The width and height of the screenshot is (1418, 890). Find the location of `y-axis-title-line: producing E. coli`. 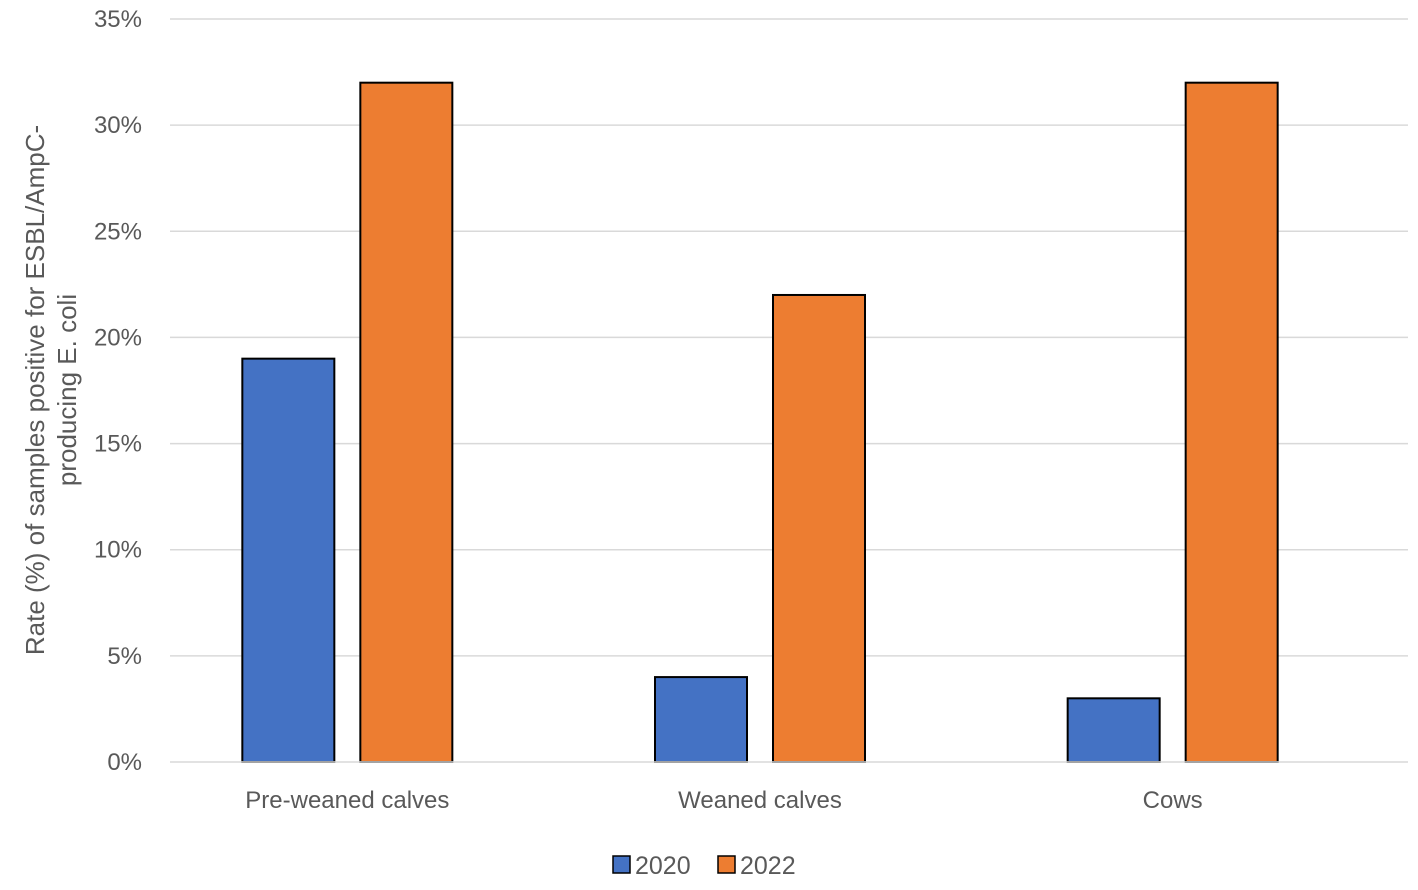

y-axis-title-line: producing E. coli is located at coordinates (67, 390).